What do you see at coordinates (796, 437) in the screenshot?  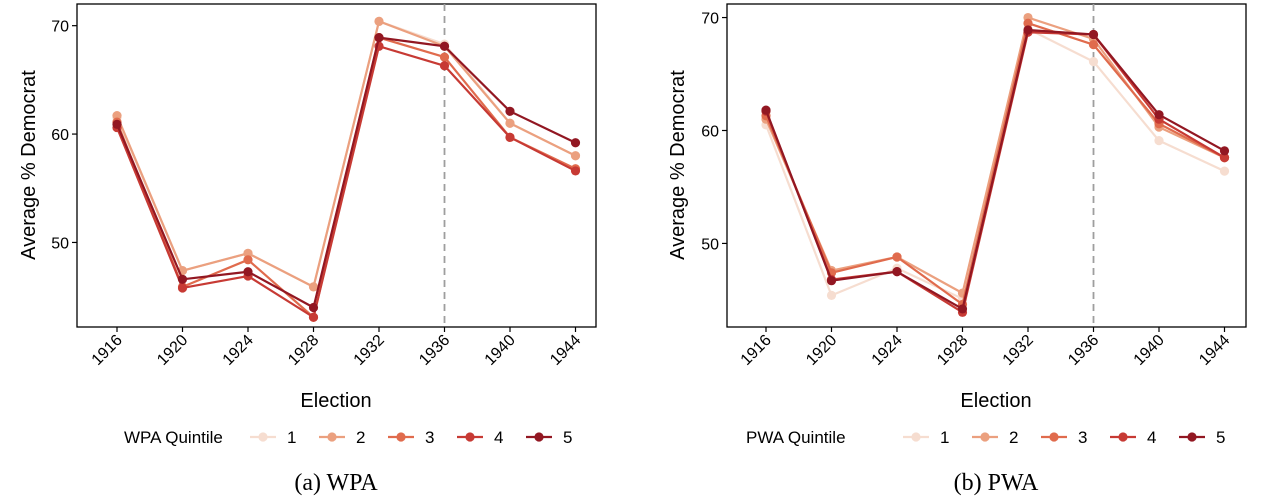 I see `legend-title: PWA Quintile` at bounding box center [796, 437].